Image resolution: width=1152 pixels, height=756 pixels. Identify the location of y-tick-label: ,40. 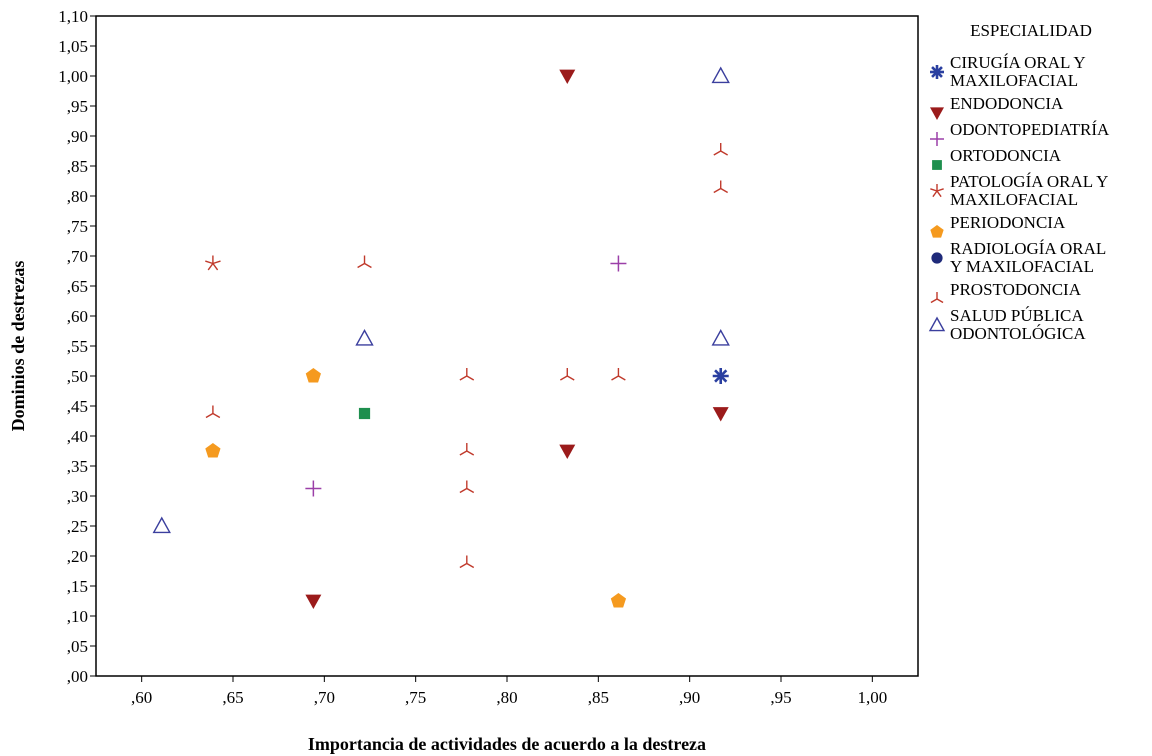
(77, 436).